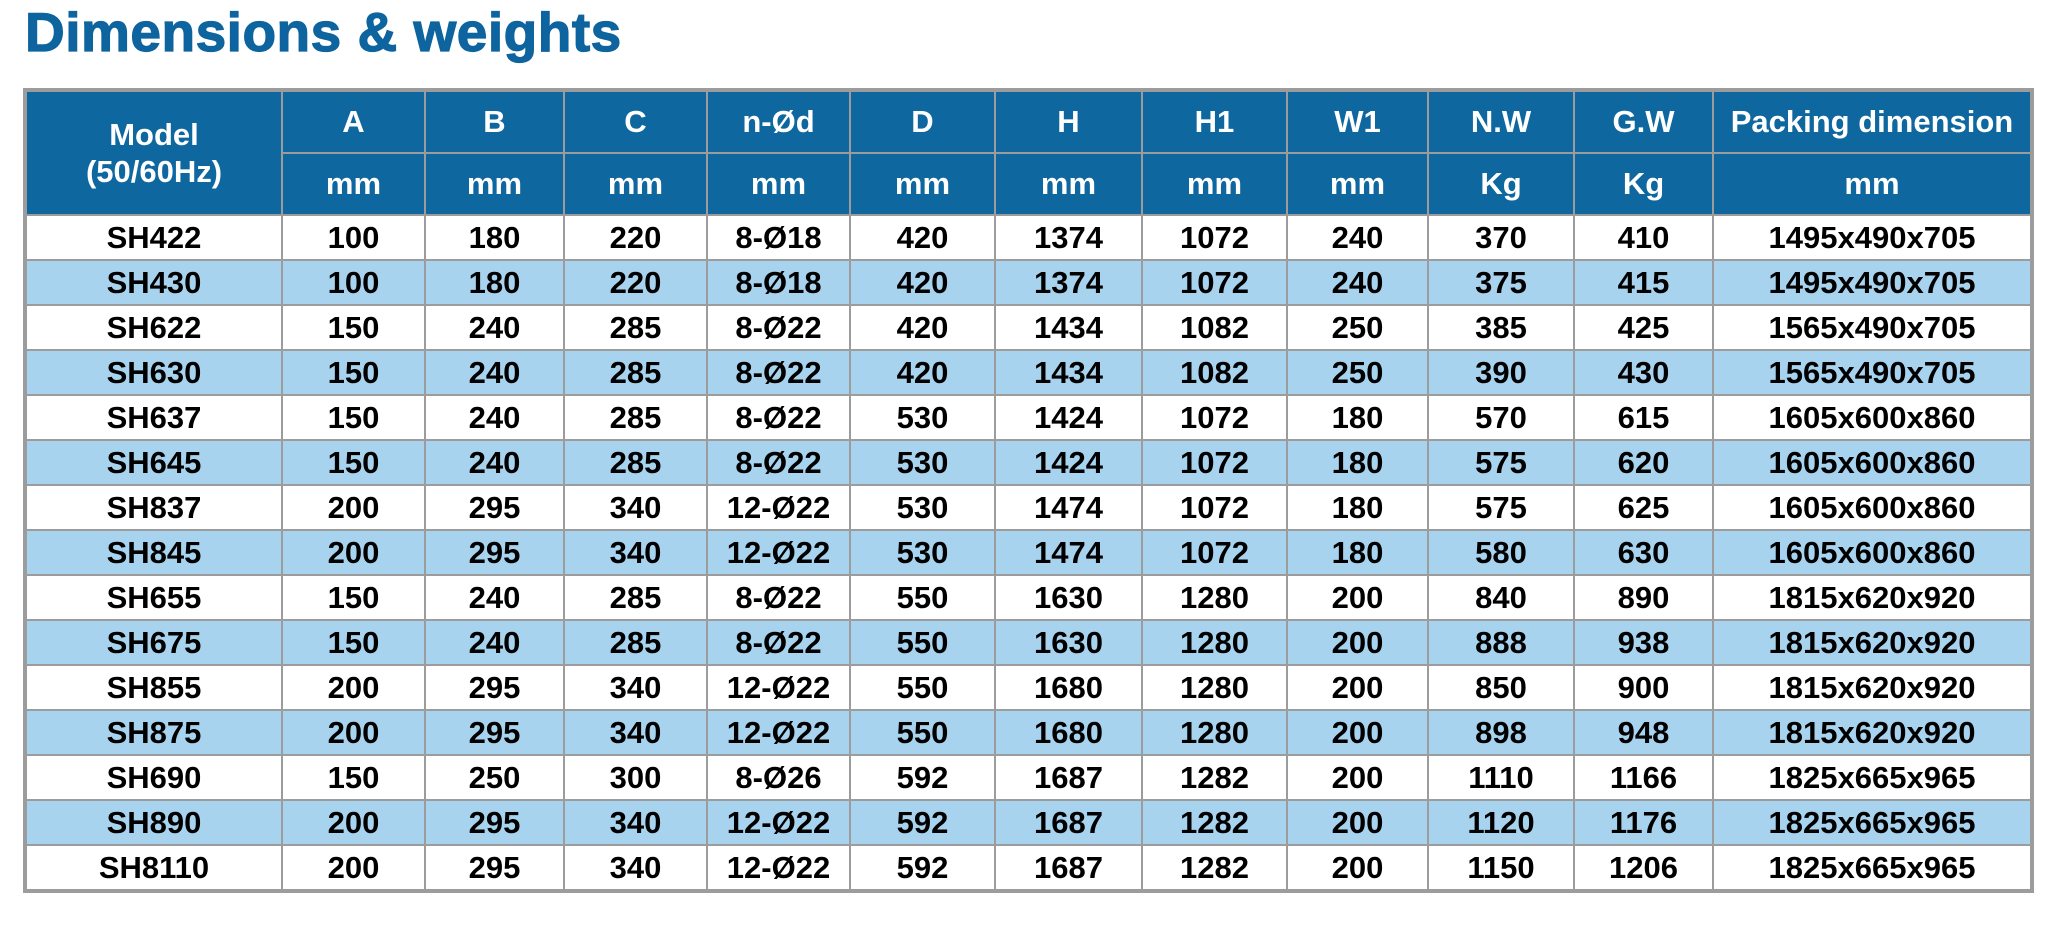 The height and width of the screenshot is (949, 2048). I want to click on value-cell: 1825x665x965, so click(1872, 822).